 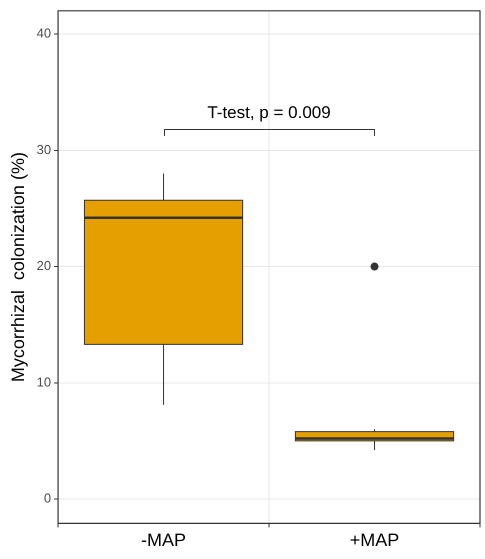 What do you see at coordinates (44, 149) in the screenshot?
I see `y-tick-label: 30` at bounding box center [44, 149].